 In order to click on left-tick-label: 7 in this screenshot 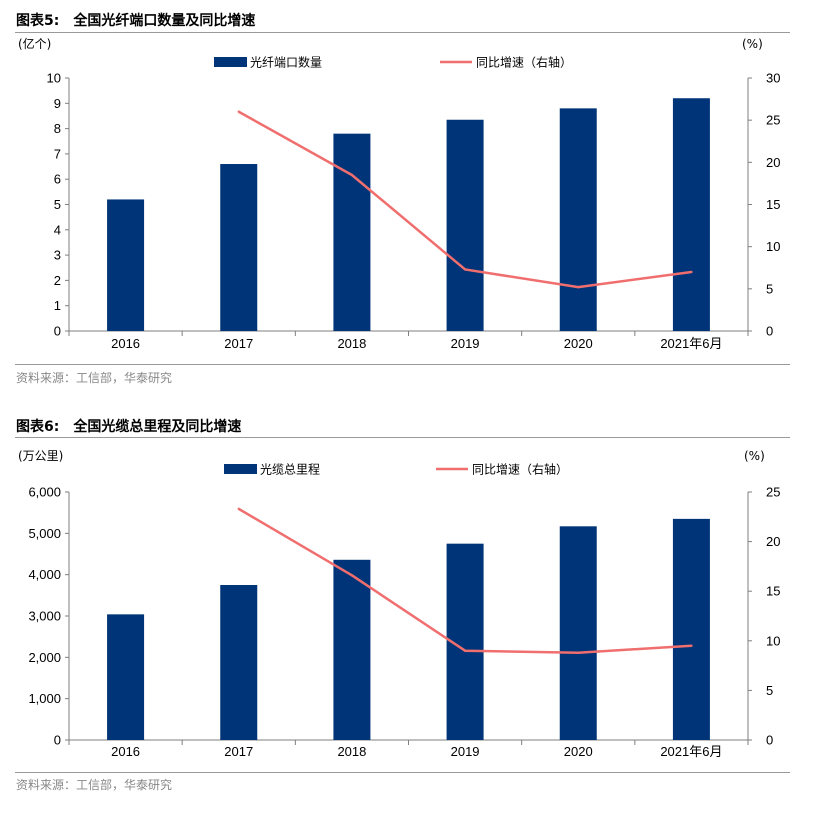, I will do `click(57, 153)`.